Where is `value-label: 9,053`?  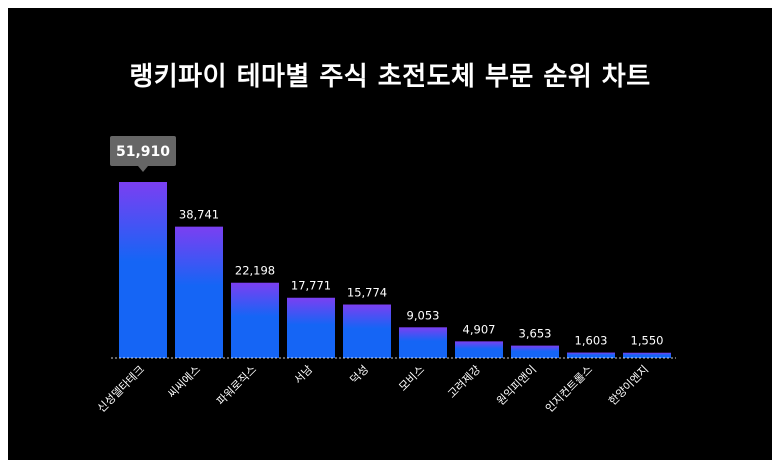 value-label: 9,053 is located at coordinates (423, 315).